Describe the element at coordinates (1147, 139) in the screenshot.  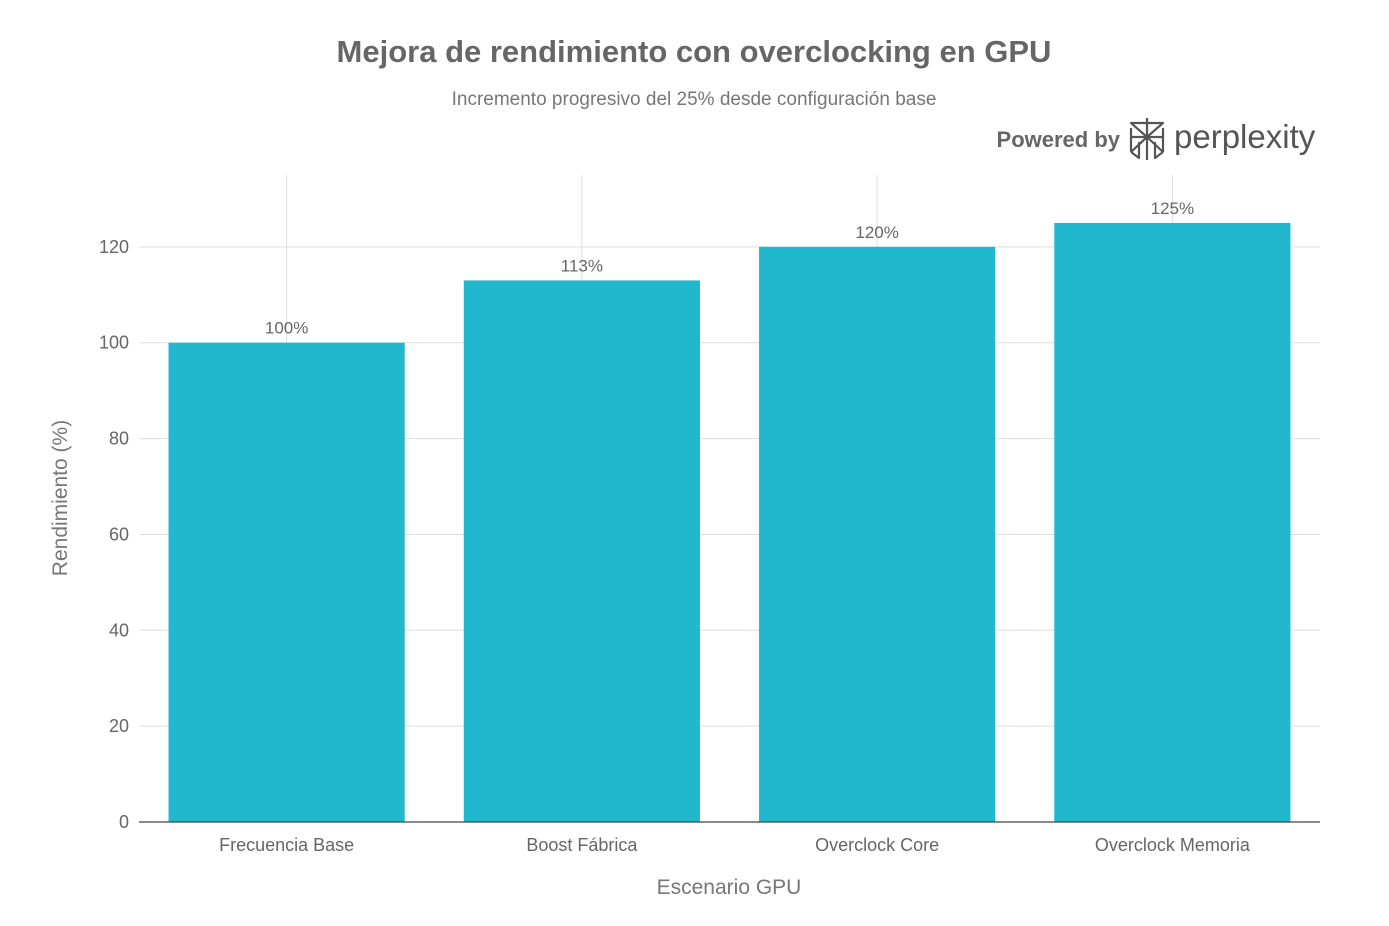
I see `perplexity-logo-icon` at that location.